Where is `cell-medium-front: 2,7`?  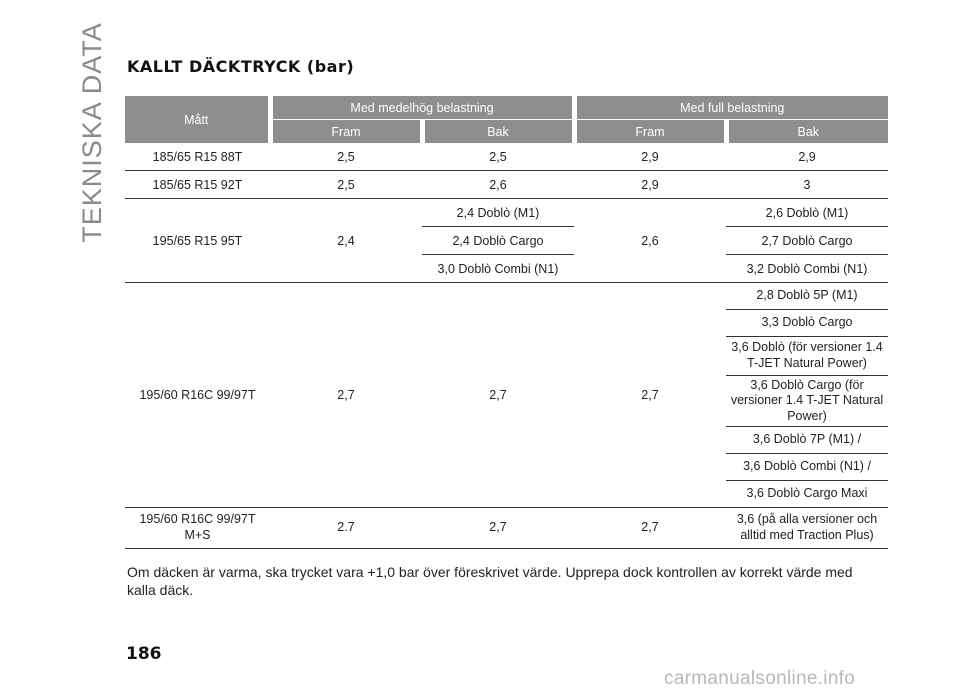
cell-medium-front: 2,7 is located at coordinates (346, 395).